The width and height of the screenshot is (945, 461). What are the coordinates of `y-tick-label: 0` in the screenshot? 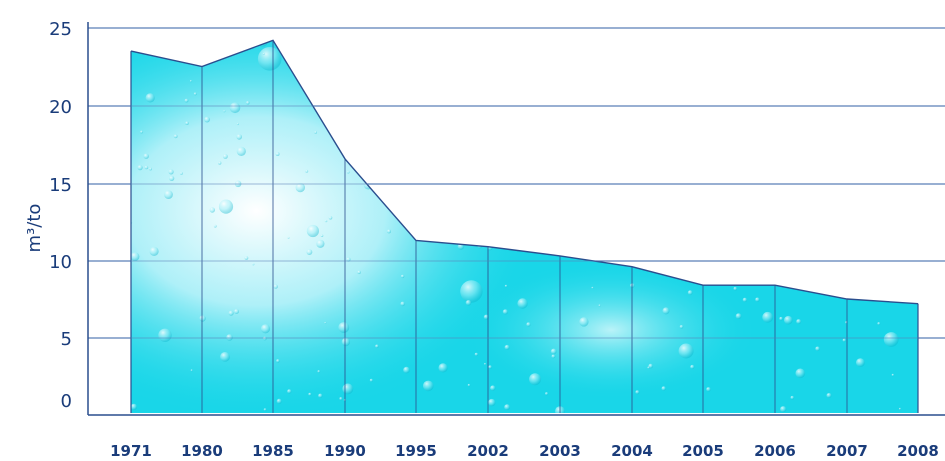 It's located at (66, 401).